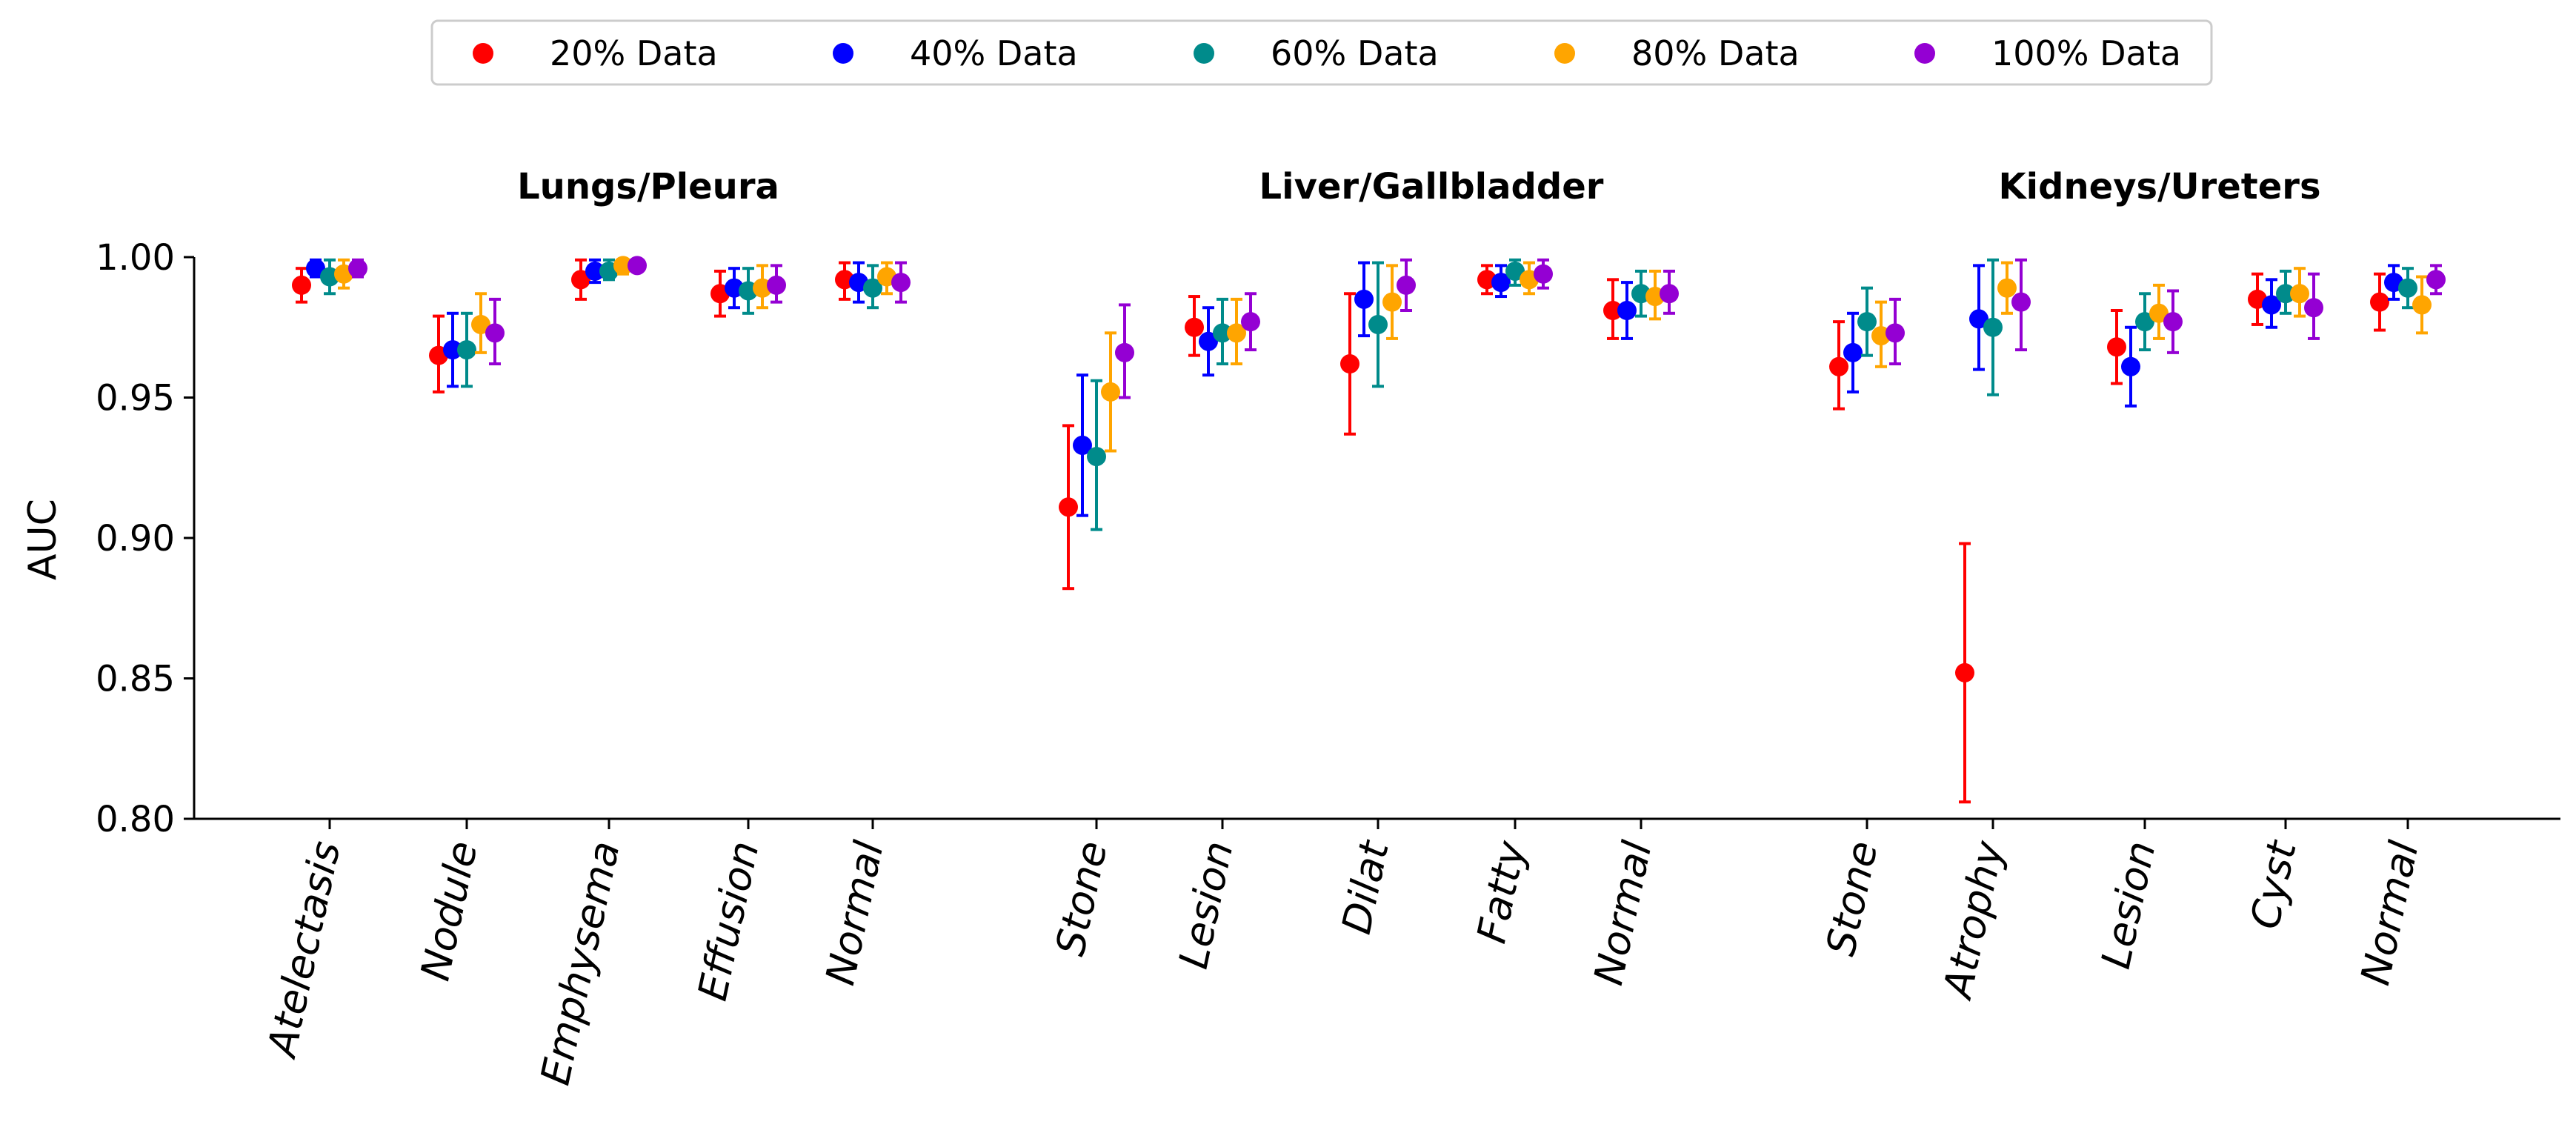 The image size is (2576, 1133). I want to click on x-tick-label: Fatty, so click(1501, 892).